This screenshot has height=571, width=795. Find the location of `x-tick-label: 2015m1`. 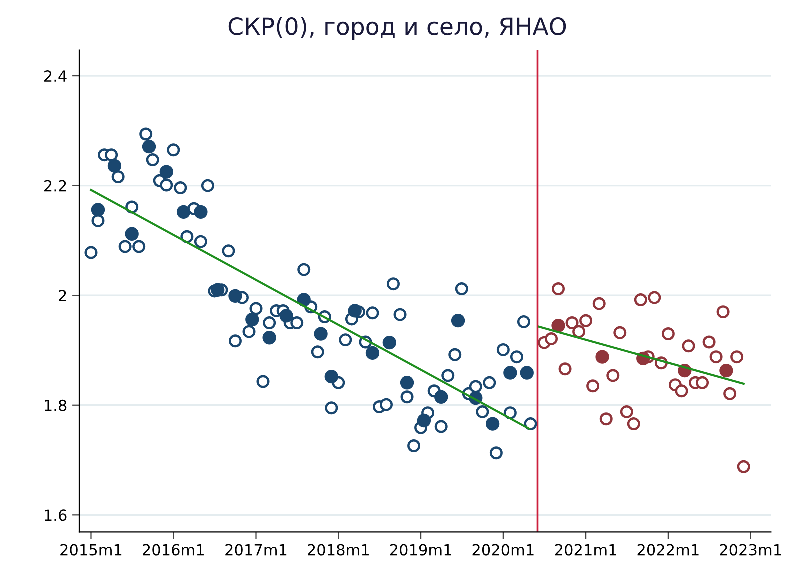

x-tick-label: 2015m1 is located at coordinates (91, 550).